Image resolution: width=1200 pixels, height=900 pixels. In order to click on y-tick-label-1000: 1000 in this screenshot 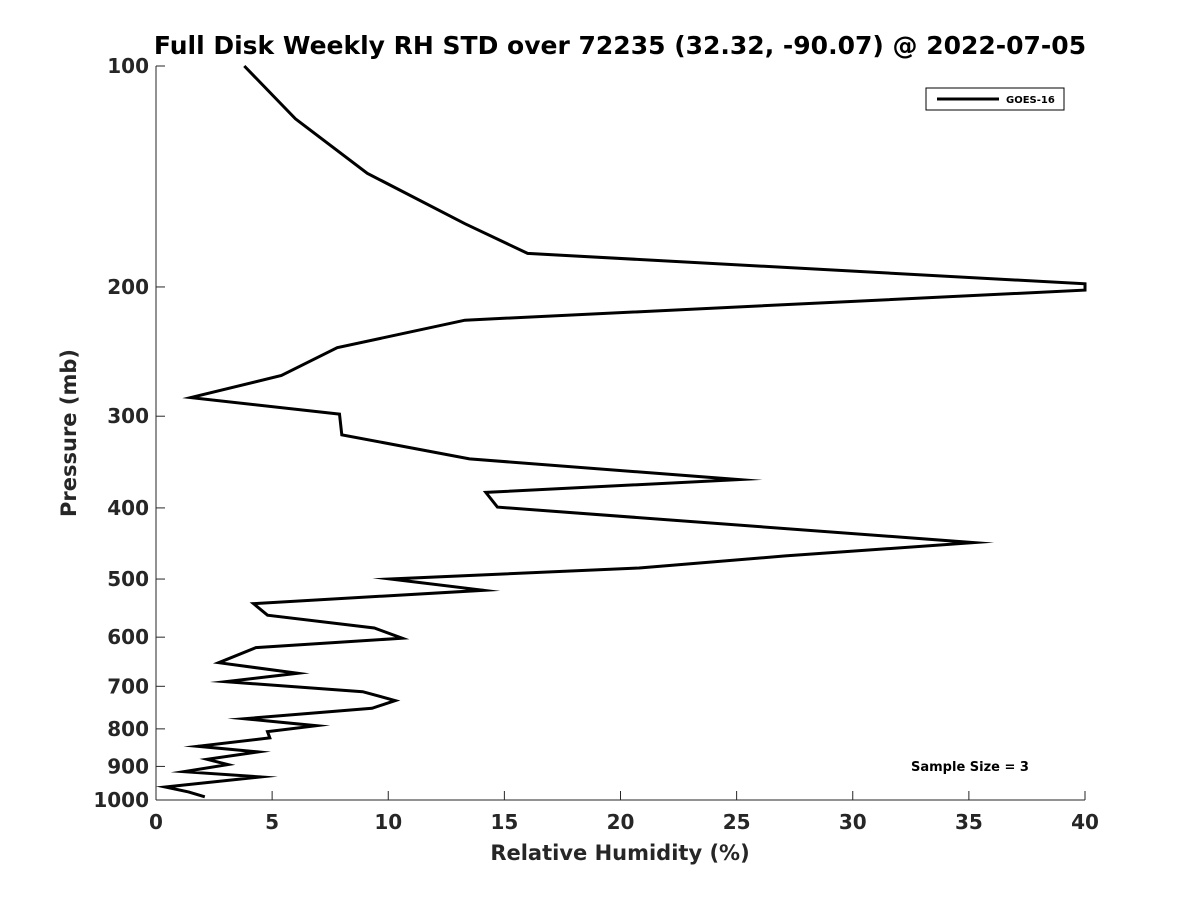, I will do `click(121, 800)`.